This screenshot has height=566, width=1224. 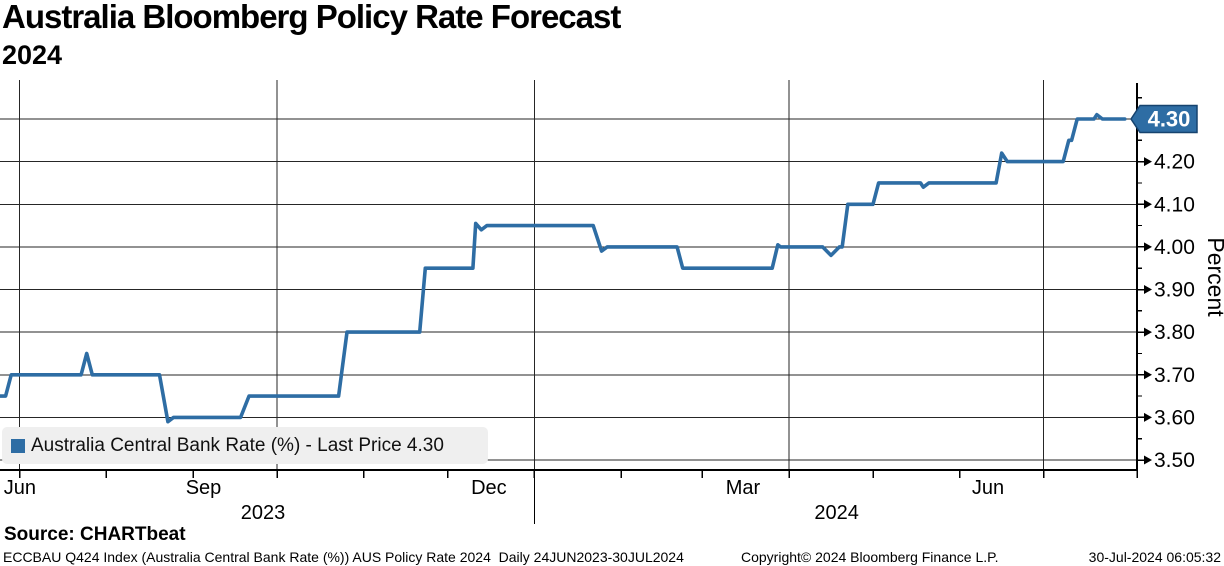 What do you see at coordinates (263, 513) in the screenshot?
I see `svg-text: 2023` at bounding box center [263, 513].